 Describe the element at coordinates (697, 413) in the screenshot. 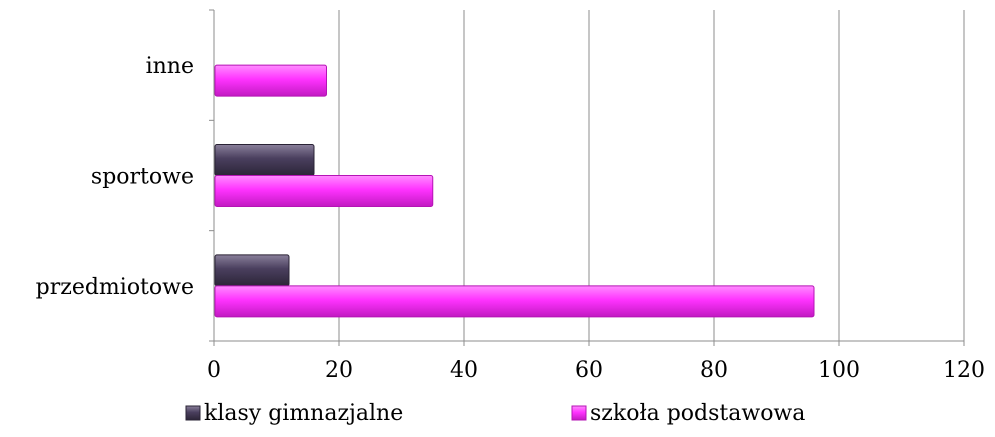

I see `legend-label: szkoła podstawowa` at that location.